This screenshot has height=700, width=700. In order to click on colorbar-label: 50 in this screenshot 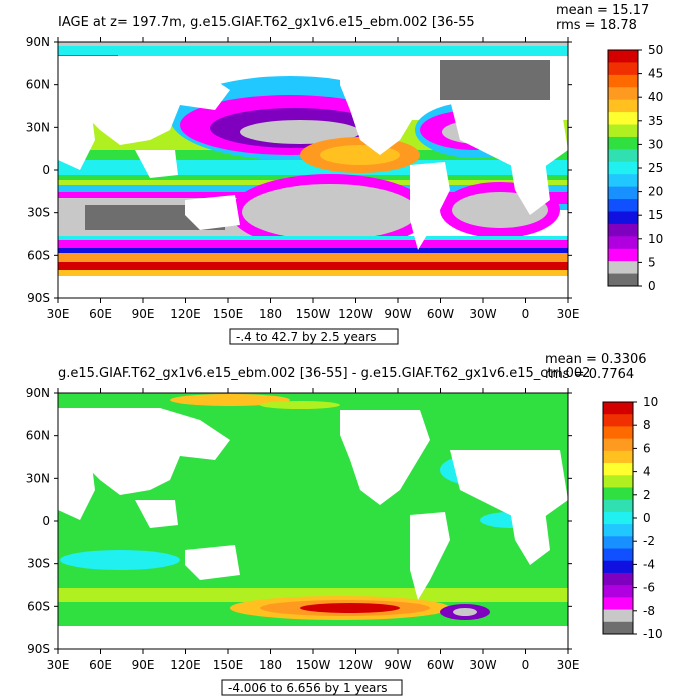, I will do `click(655, 50)`.